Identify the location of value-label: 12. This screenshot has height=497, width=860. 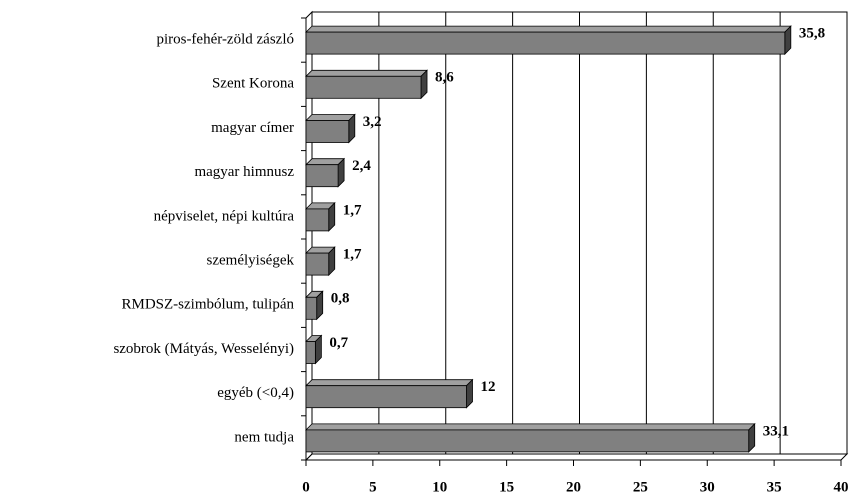
(488, 387).